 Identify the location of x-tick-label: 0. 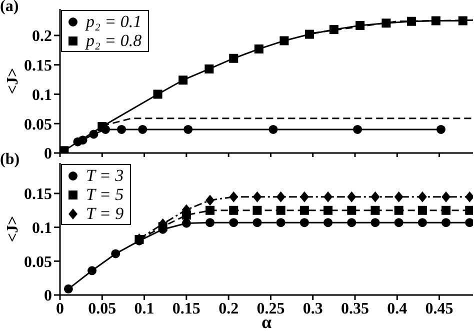
(60, 309).